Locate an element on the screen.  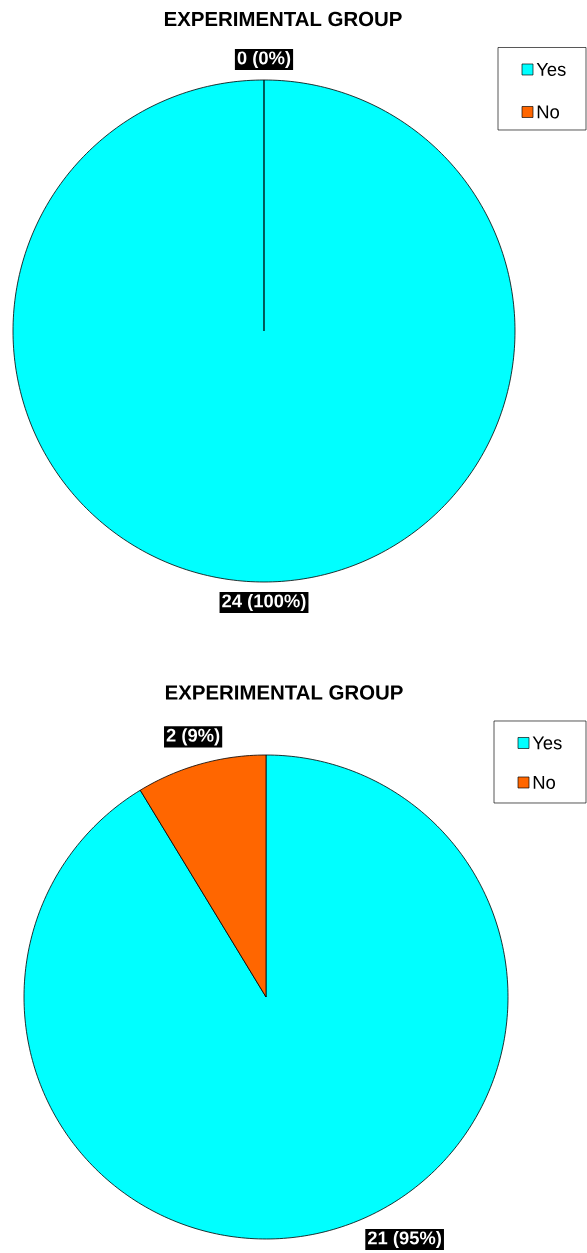
text: 0 (0%) is located at coordinates (264, 59).